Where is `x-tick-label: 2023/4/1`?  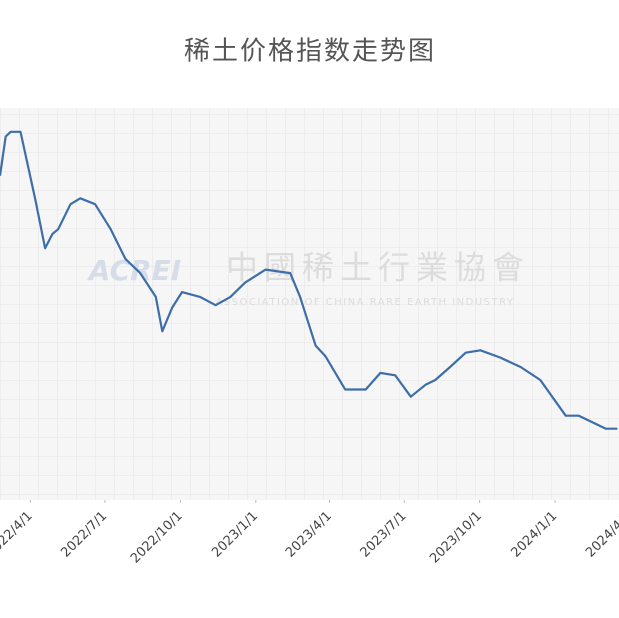
x-tick-label: 2023/4/1 is located at coordinates (309, 535).